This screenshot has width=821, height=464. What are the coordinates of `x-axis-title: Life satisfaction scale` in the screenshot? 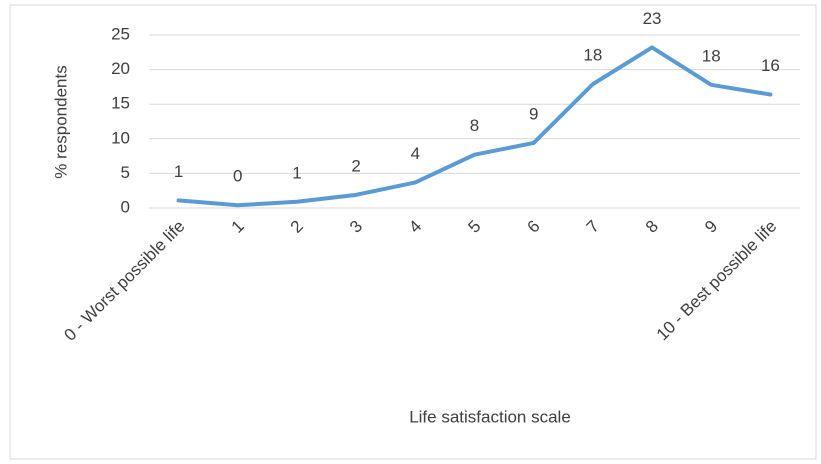 It's located at (490, 416).